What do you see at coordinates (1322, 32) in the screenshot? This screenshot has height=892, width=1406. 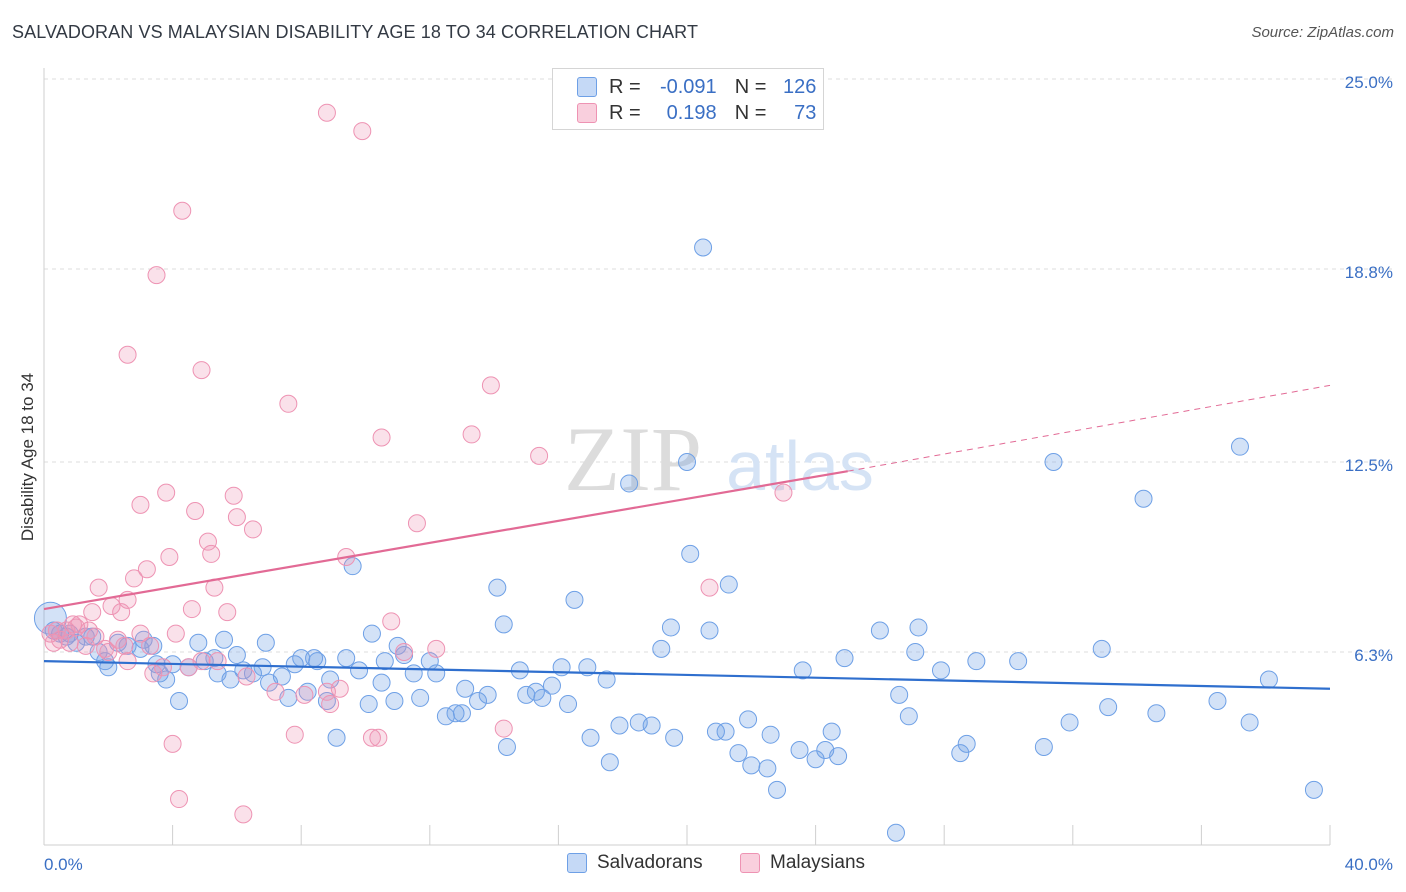 I see `source-label: Source: ZipAtlas.com` at bounding box center [1322, 32].